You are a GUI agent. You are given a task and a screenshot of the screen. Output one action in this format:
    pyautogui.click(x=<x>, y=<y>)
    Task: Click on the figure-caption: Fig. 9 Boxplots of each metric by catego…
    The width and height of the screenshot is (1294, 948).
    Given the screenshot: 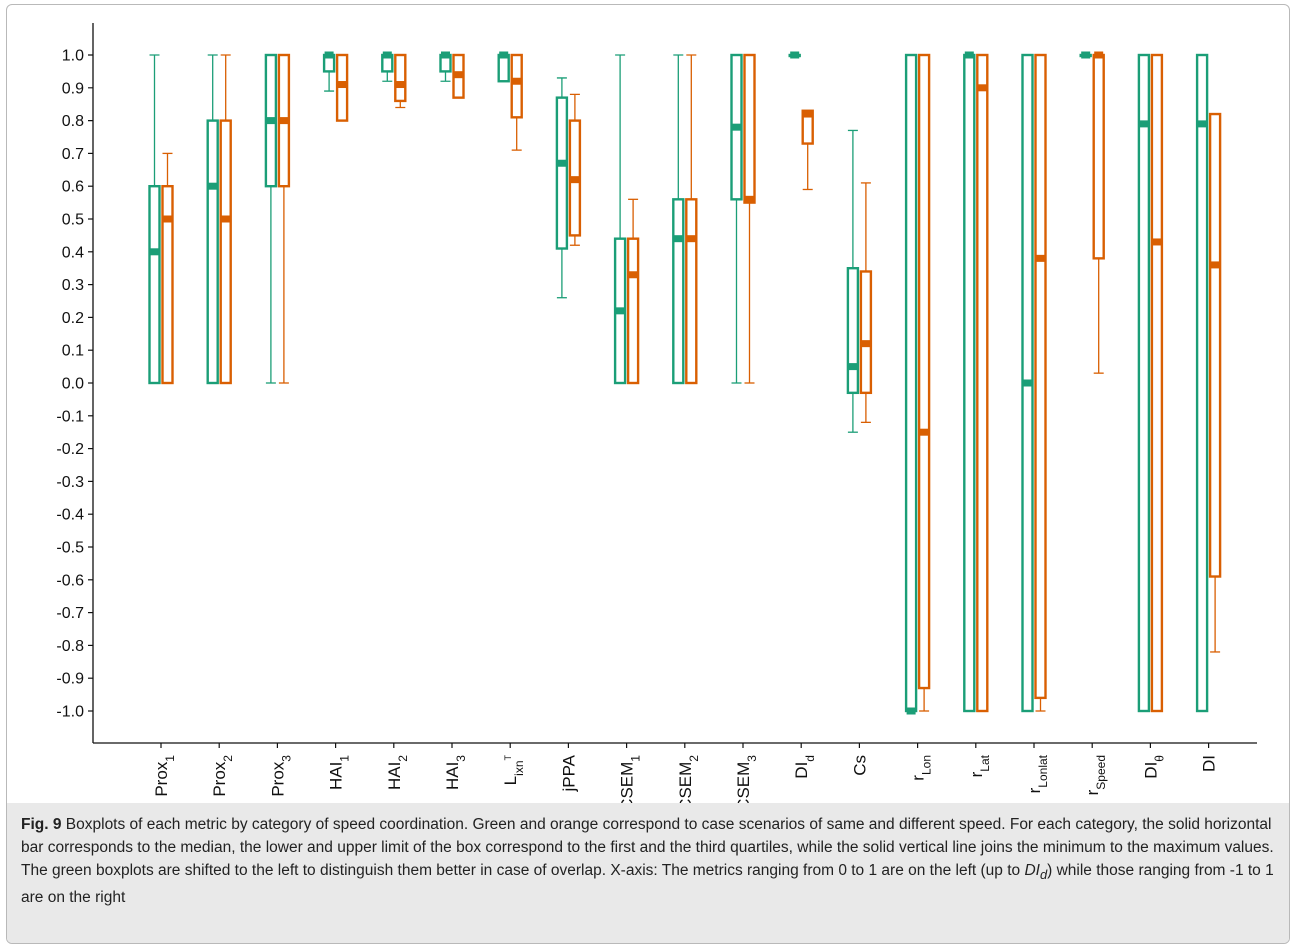 What is the action you would take?
    pyautogui.click(x=649, y=861)
    